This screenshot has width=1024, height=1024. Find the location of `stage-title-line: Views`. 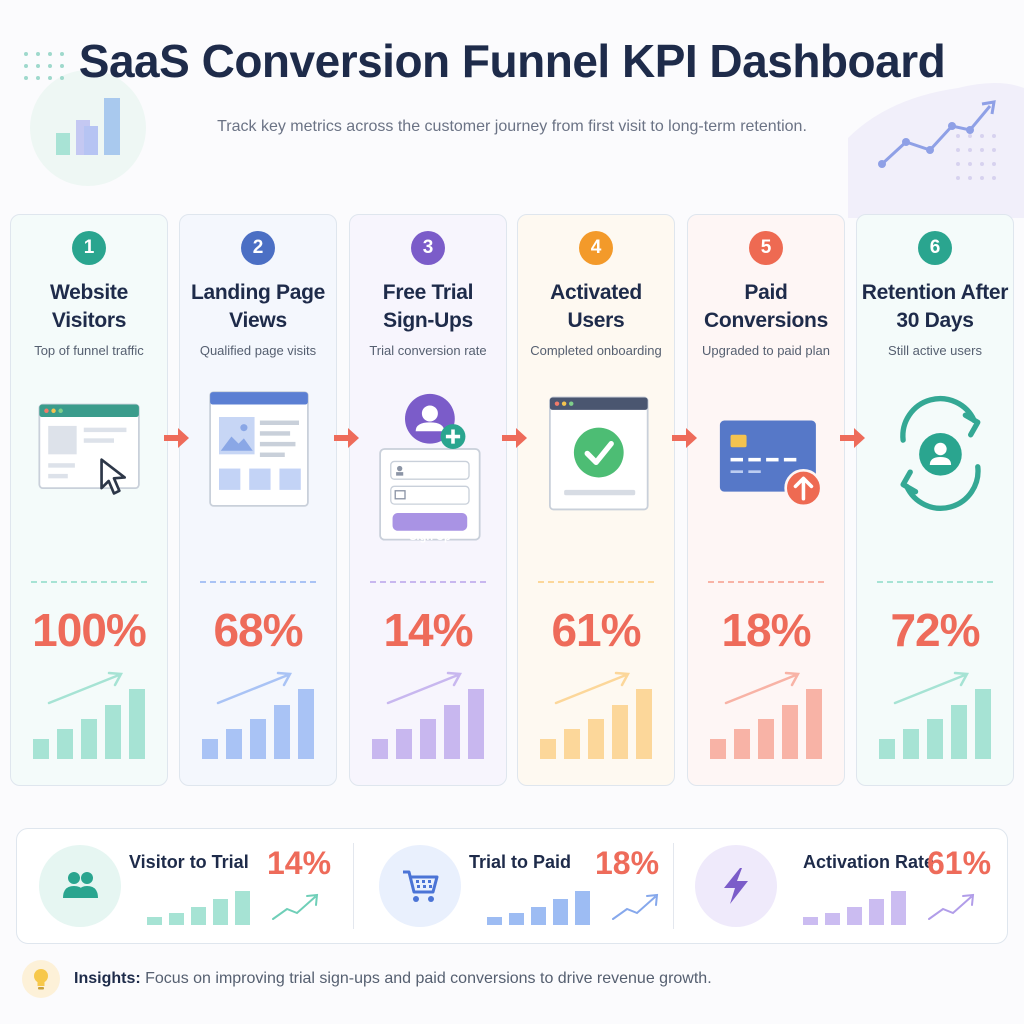

stage-title-line: Views is located at coordinates (258, 320).